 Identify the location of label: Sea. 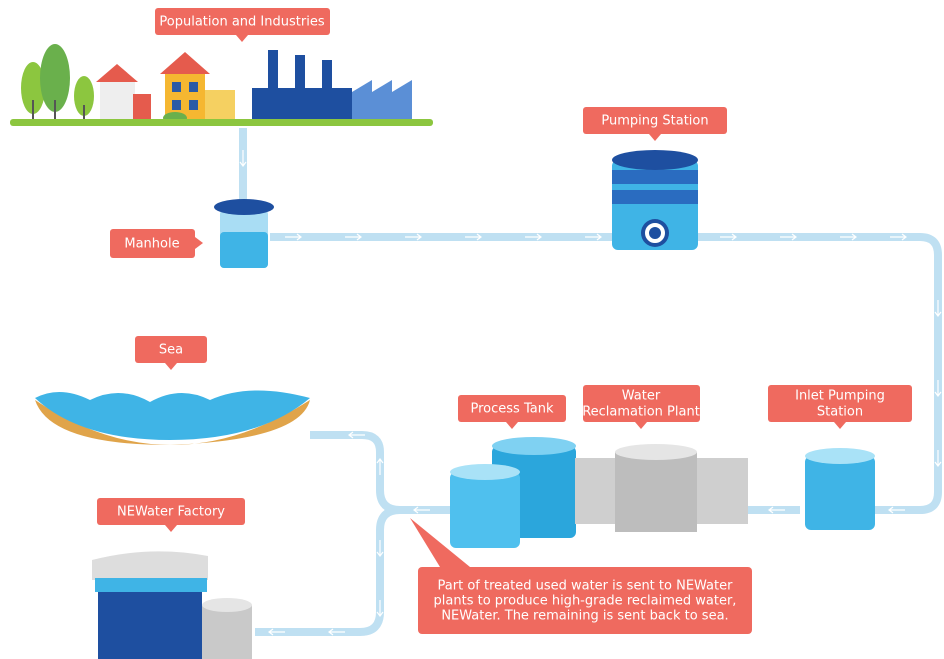
(171, 353).